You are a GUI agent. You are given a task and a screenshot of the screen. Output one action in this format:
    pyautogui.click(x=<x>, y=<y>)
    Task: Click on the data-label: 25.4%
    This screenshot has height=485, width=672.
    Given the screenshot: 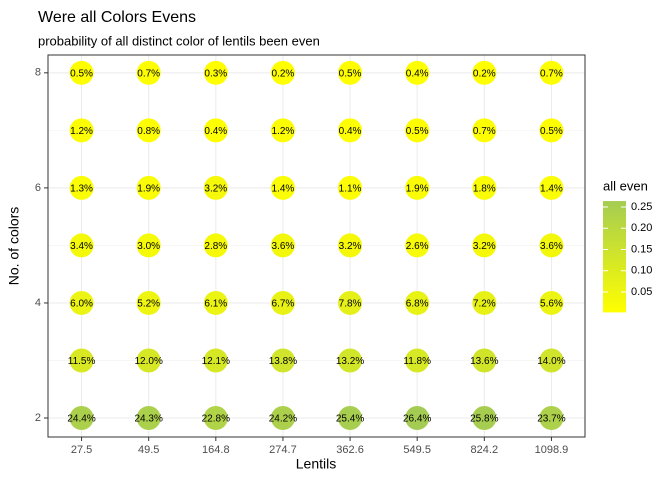 What is the action you would take?
    pyautogui.click(x=350, y=419)
    